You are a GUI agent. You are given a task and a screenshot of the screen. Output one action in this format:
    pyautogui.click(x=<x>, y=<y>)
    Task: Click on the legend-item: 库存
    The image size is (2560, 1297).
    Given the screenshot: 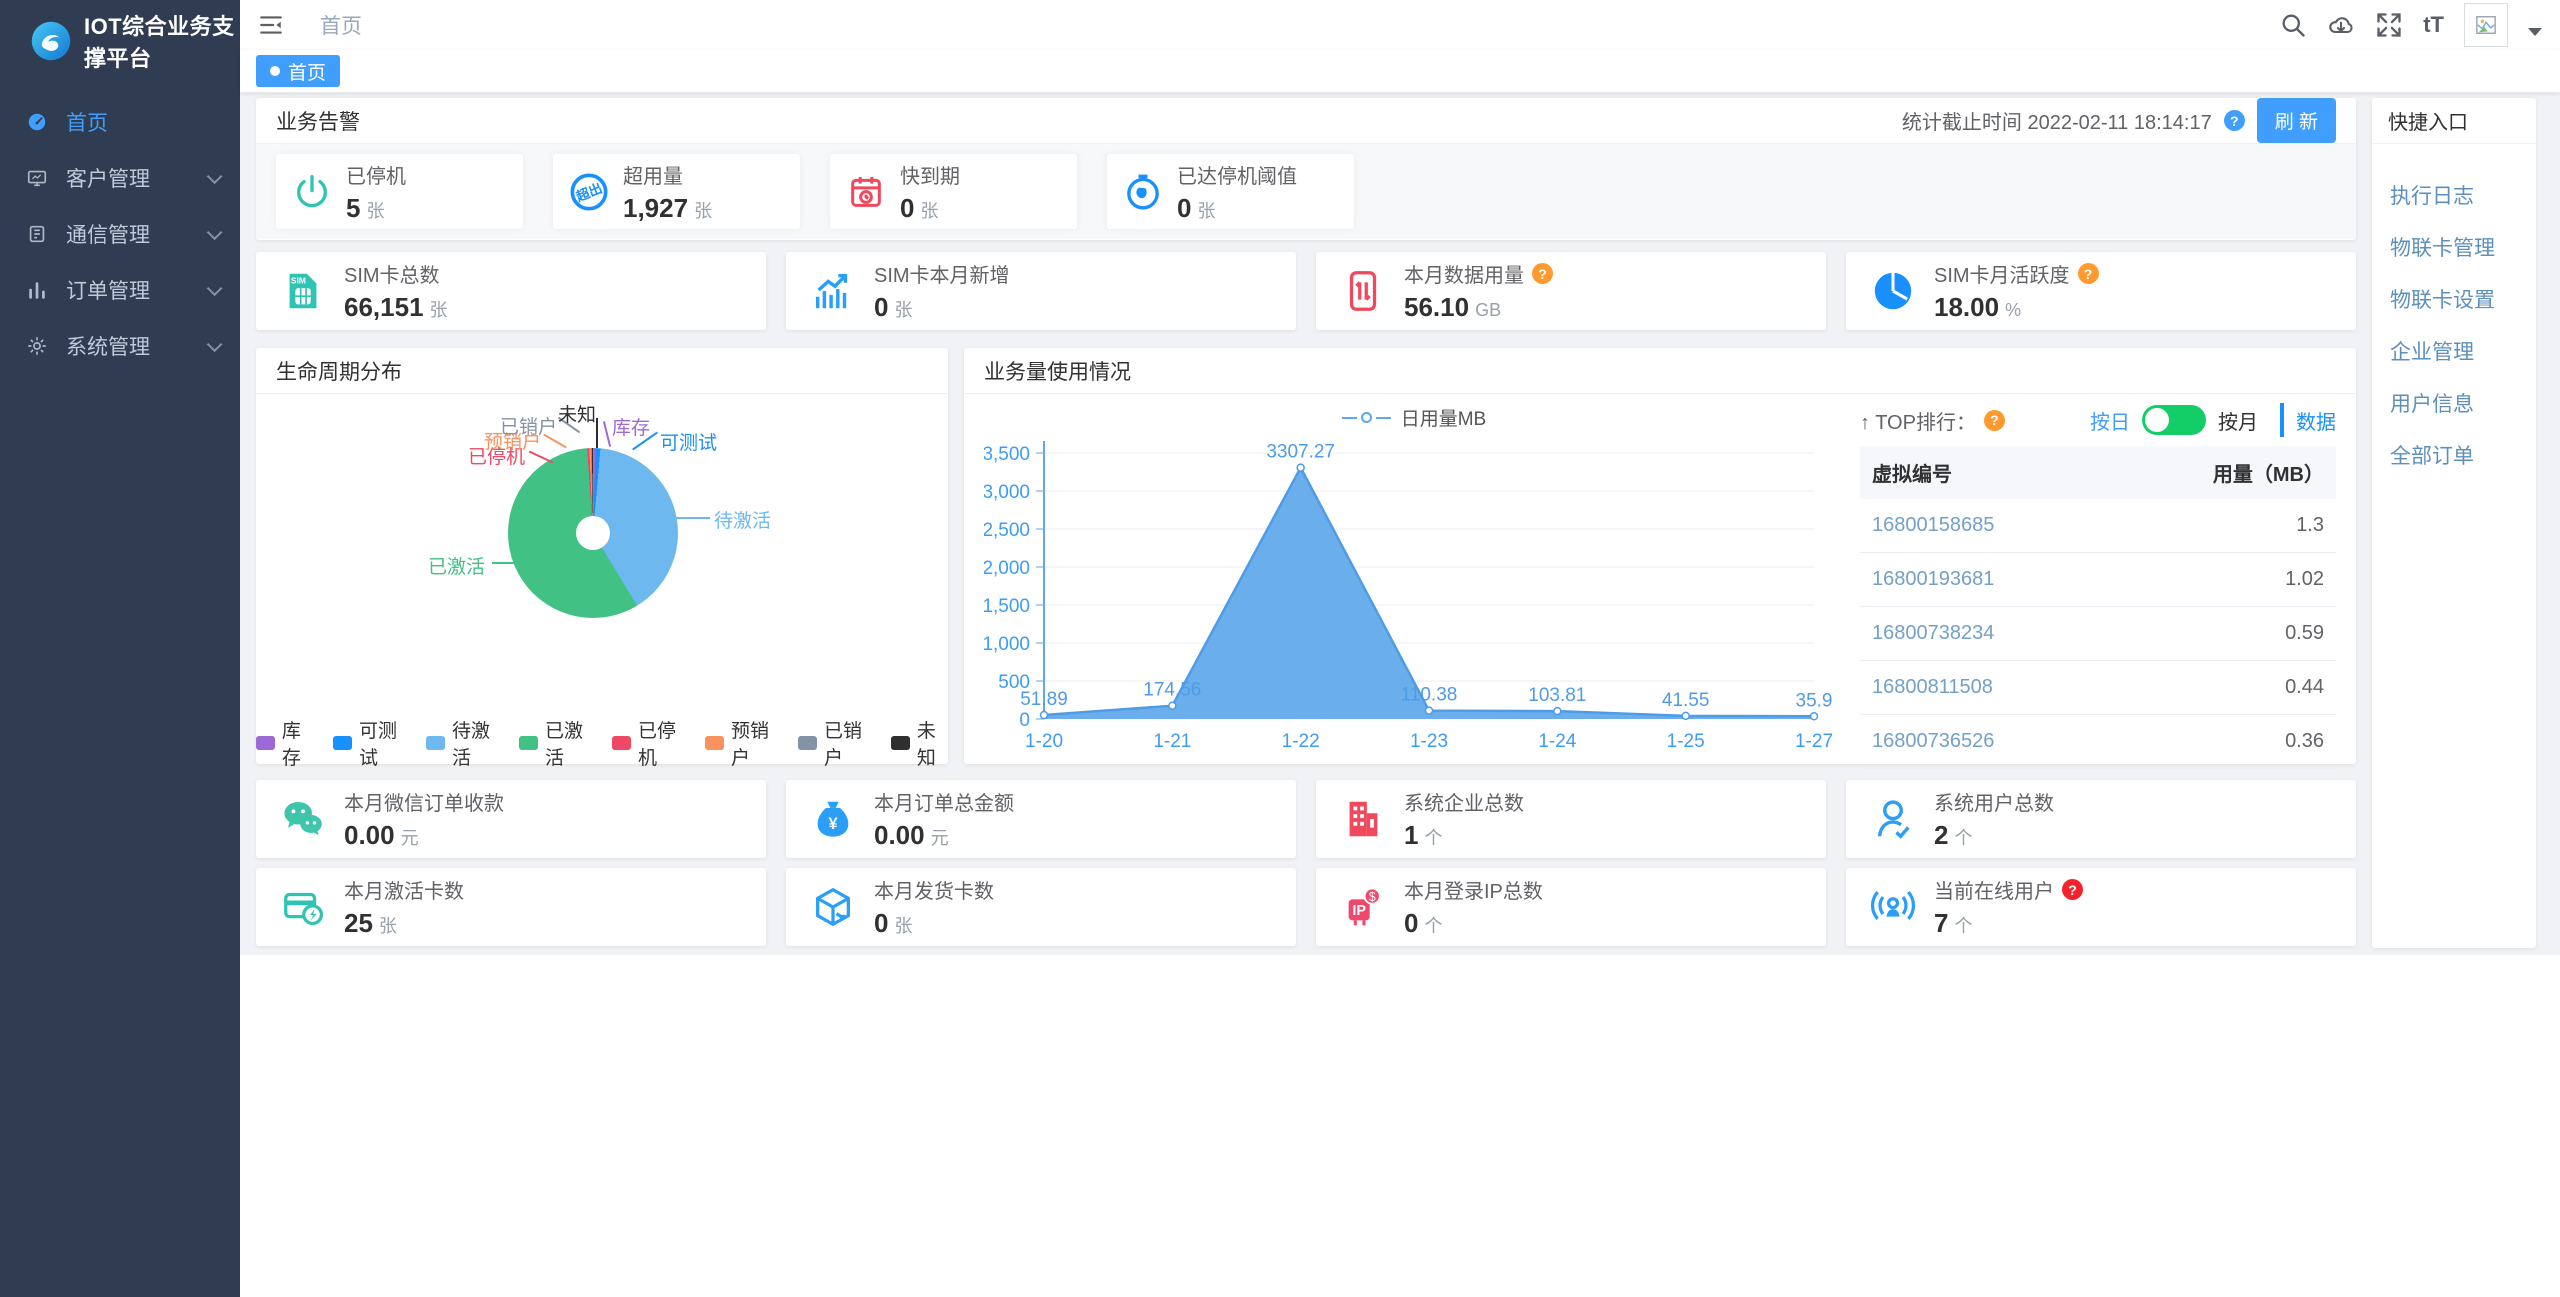 What is the action you would take?
    pyautogui.click(x=284, y=743)
    